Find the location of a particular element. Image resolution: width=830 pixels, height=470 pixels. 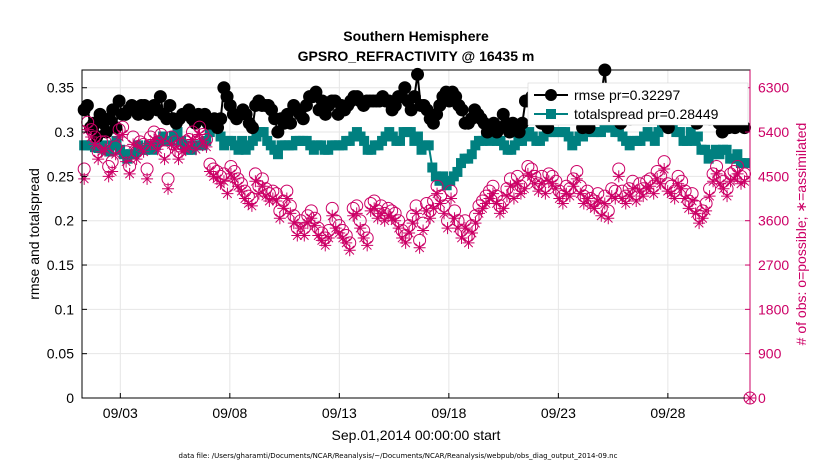

right-tick-label: 6300 is located at coordinates (773, 88).